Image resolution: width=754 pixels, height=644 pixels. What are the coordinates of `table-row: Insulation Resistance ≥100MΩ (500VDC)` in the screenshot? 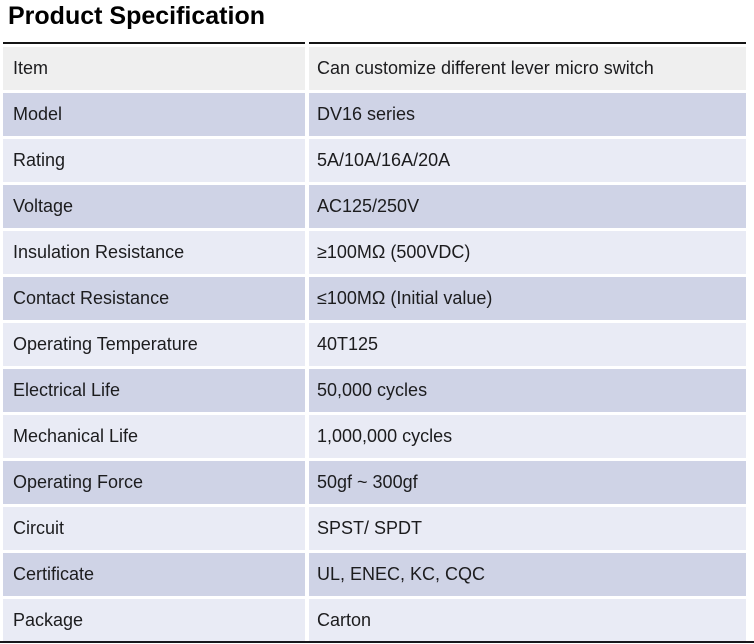 It's located at (374, 252).